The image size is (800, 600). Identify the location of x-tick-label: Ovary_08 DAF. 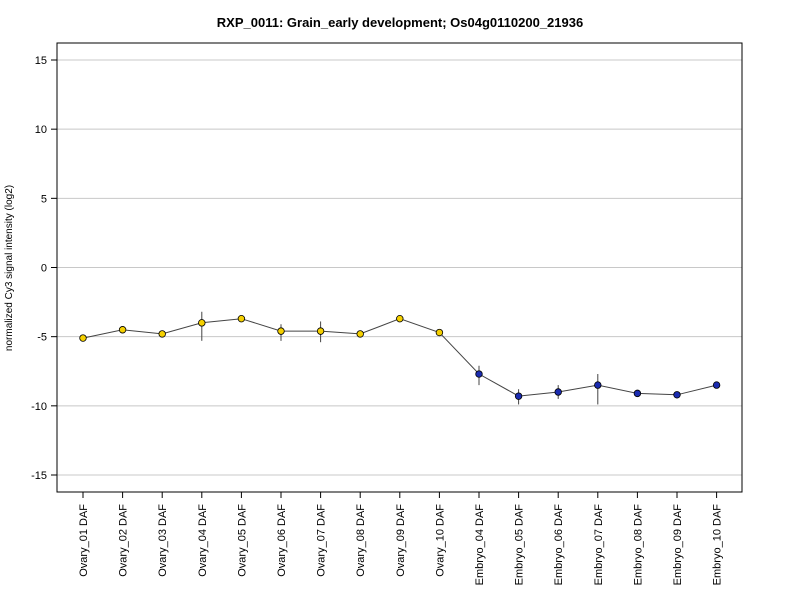
(361, 540).